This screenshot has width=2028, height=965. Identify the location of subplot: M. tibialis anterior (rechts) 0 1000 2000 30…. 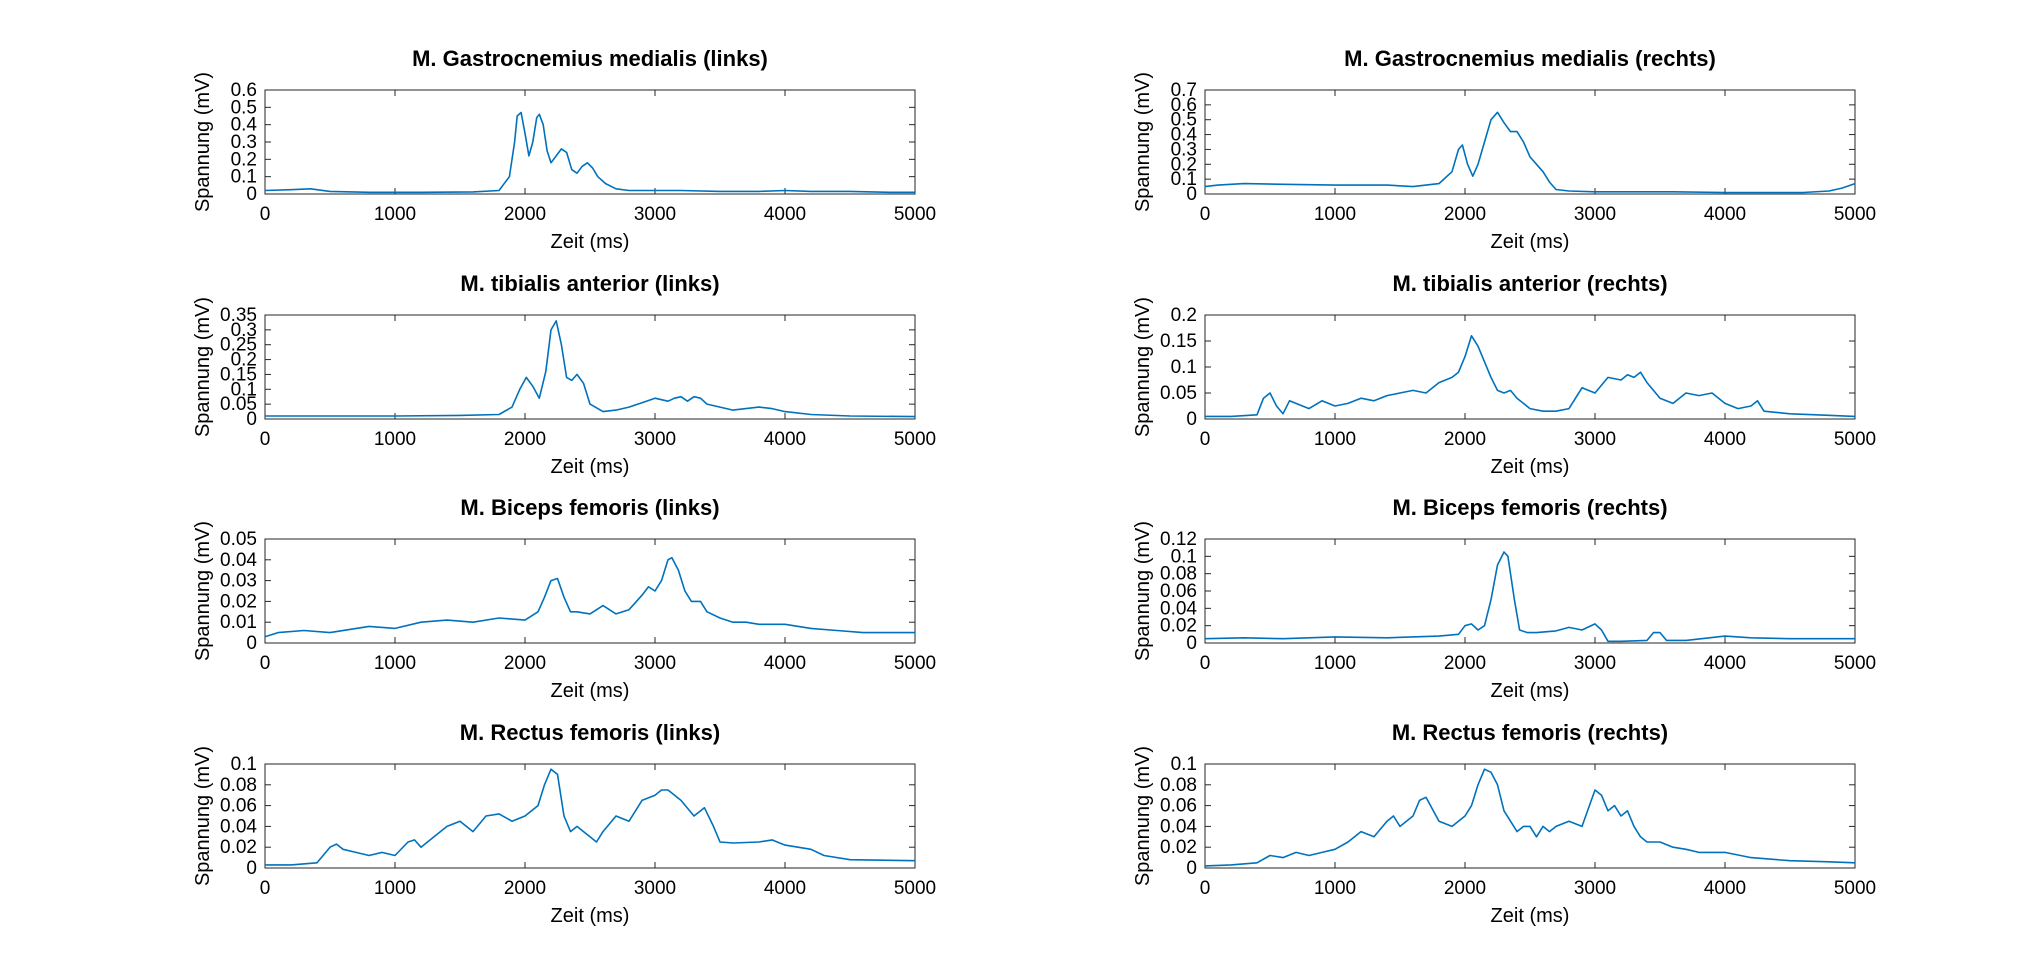
(1504, 374).